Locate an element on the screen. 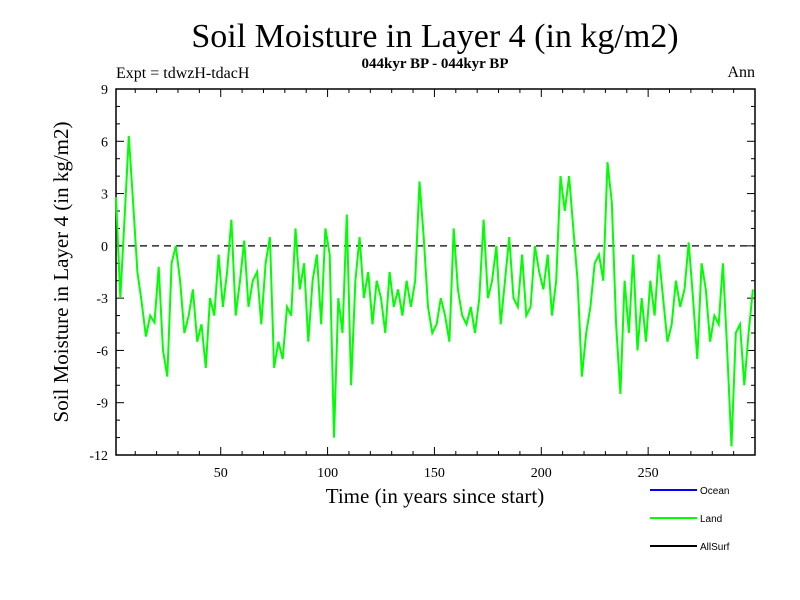 This screenshot has height=600, width=800. y-tick-label: 3 is located at coordinates (104, 195).